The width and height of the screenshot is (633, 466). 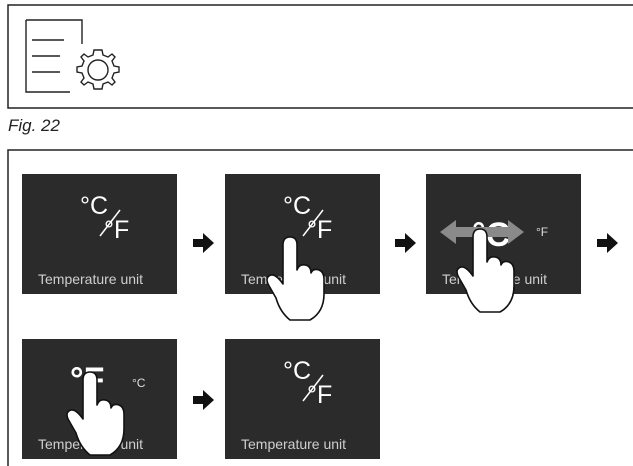 What do you see at coordinates (542, 232) in the screenshot?
I see `unit-secondary: °F` at bounding box center [542, 232].